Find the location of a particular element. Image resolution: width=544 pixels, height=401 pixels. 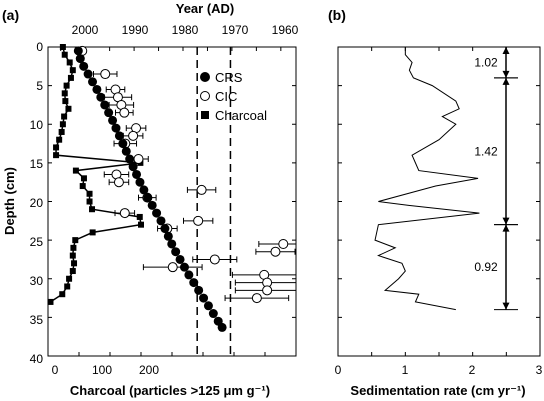

range-label: 1.02 is located at coordinates (486, 62).